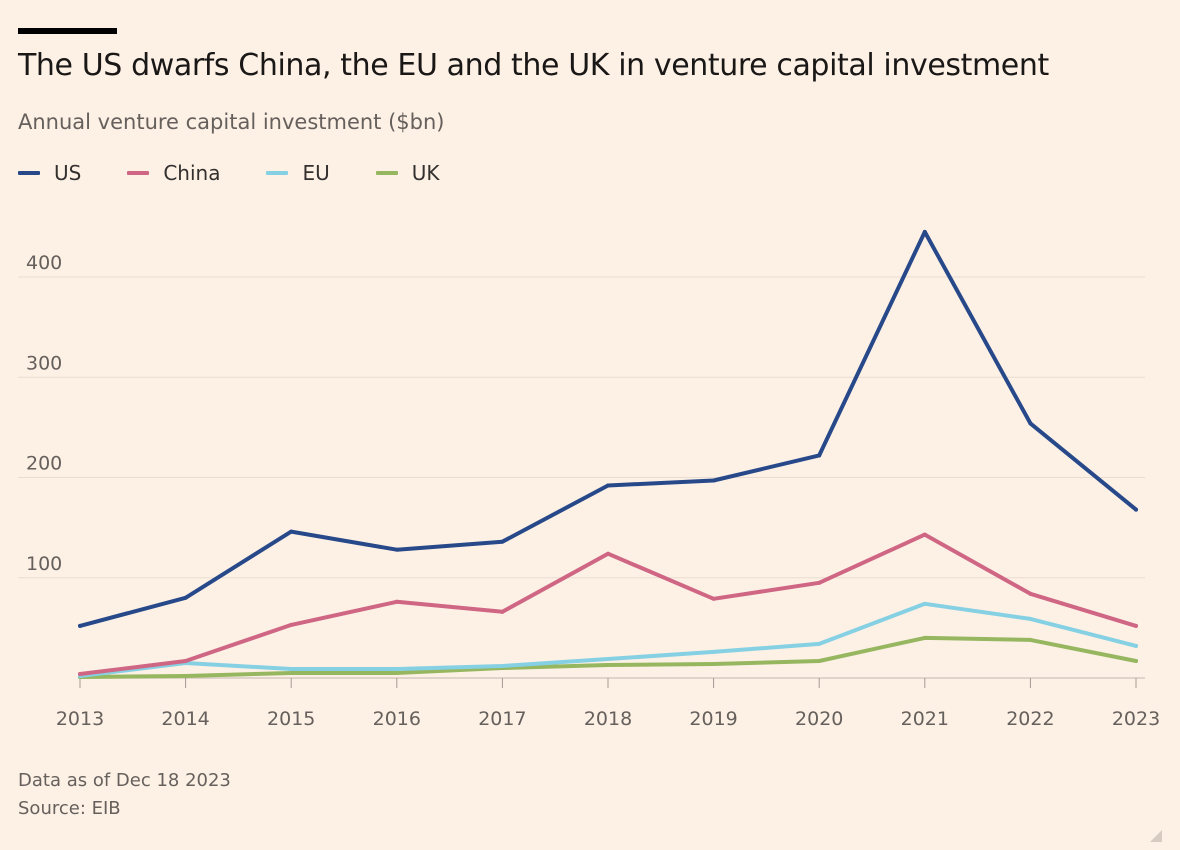  What do you see at coordinates (713, 663) in the screenshot?
I see `data-point-uk-2019` at bounding box center [713, 663].